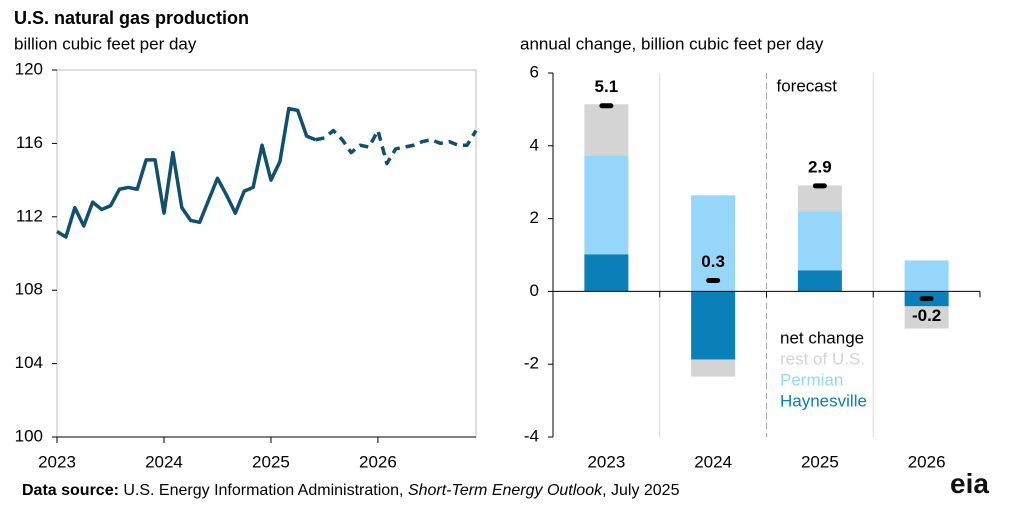 This screenshot has width=1021, height=514. Describe the element at coordinates (29, 142) in the screenshot. I see `y-tick-label: 116` at that location.